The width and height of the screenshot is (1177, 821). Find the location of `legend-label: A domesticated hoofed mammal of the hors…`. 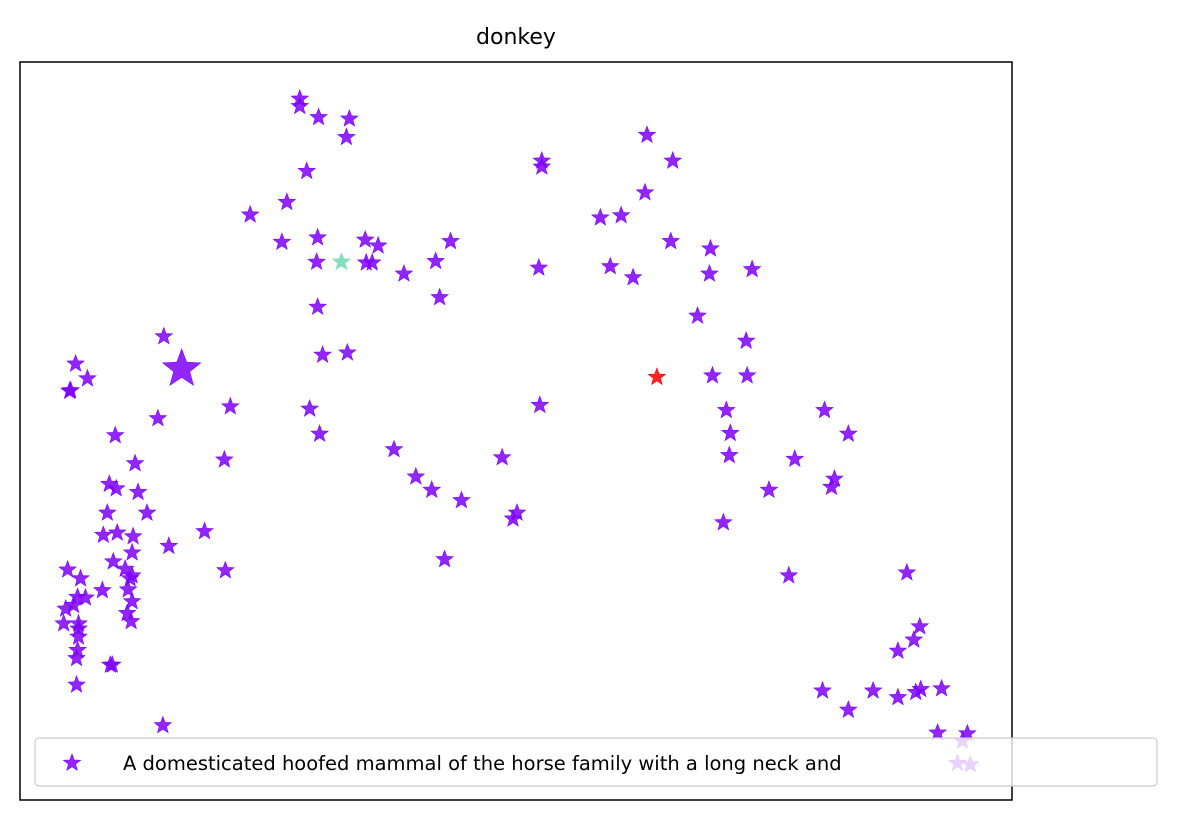

legend-label: A domesticated hoofed mammal of the hors… is located at coordinates (482, 763).